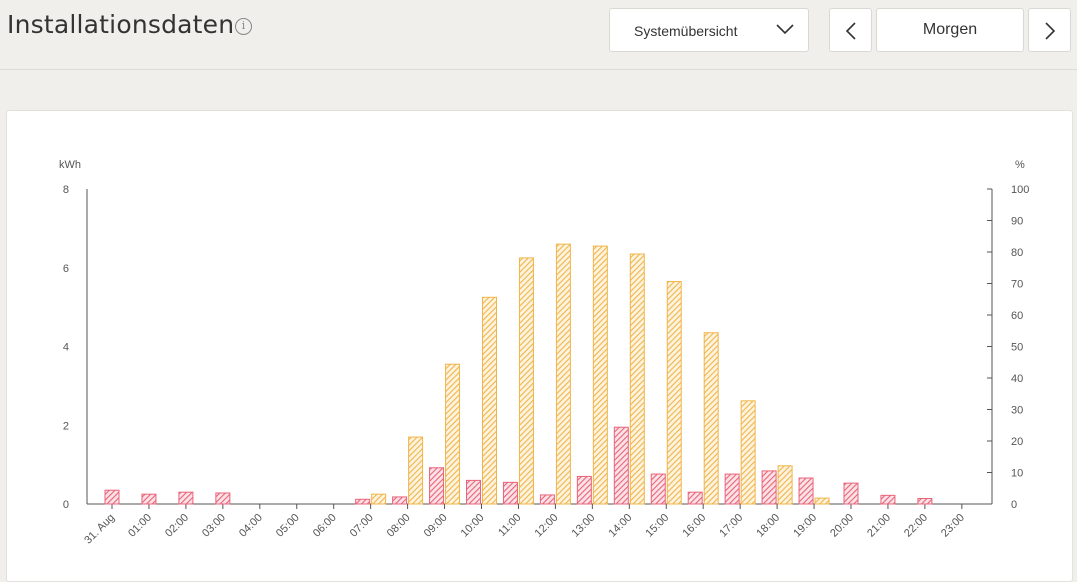 The height and width of the screenshot is (582, 1077). What do you see at coordinates (1020, 165) in the screenshot?
I see `y-axis-right-label: %` at bounding box center [1020, 165].